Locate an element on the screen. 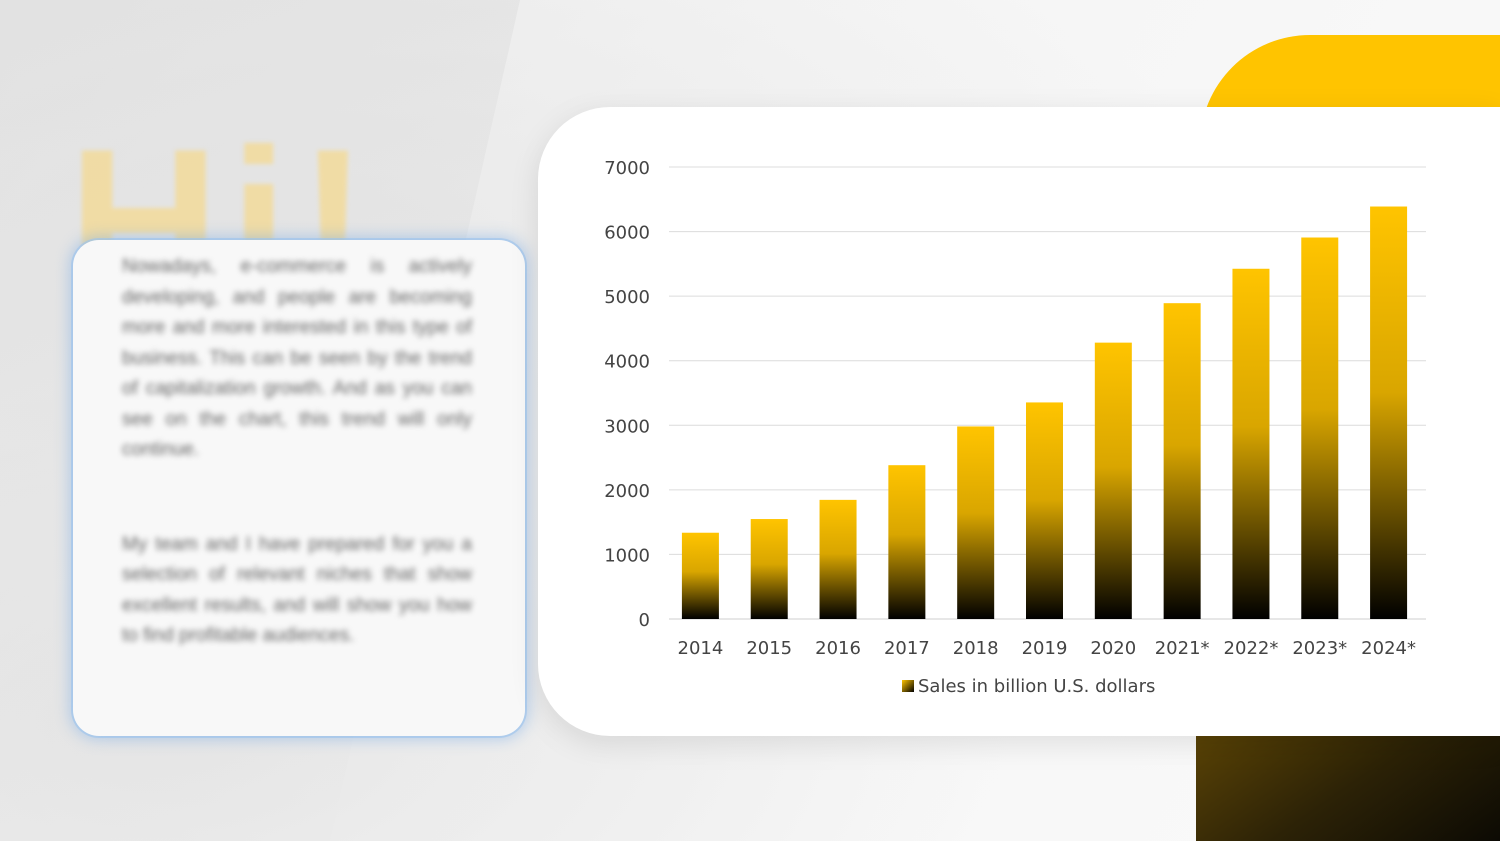 Image resolution: width=1500 pixels, height=841 pixels. y-tick-label: 5000 is located at coordinates (627, 297).